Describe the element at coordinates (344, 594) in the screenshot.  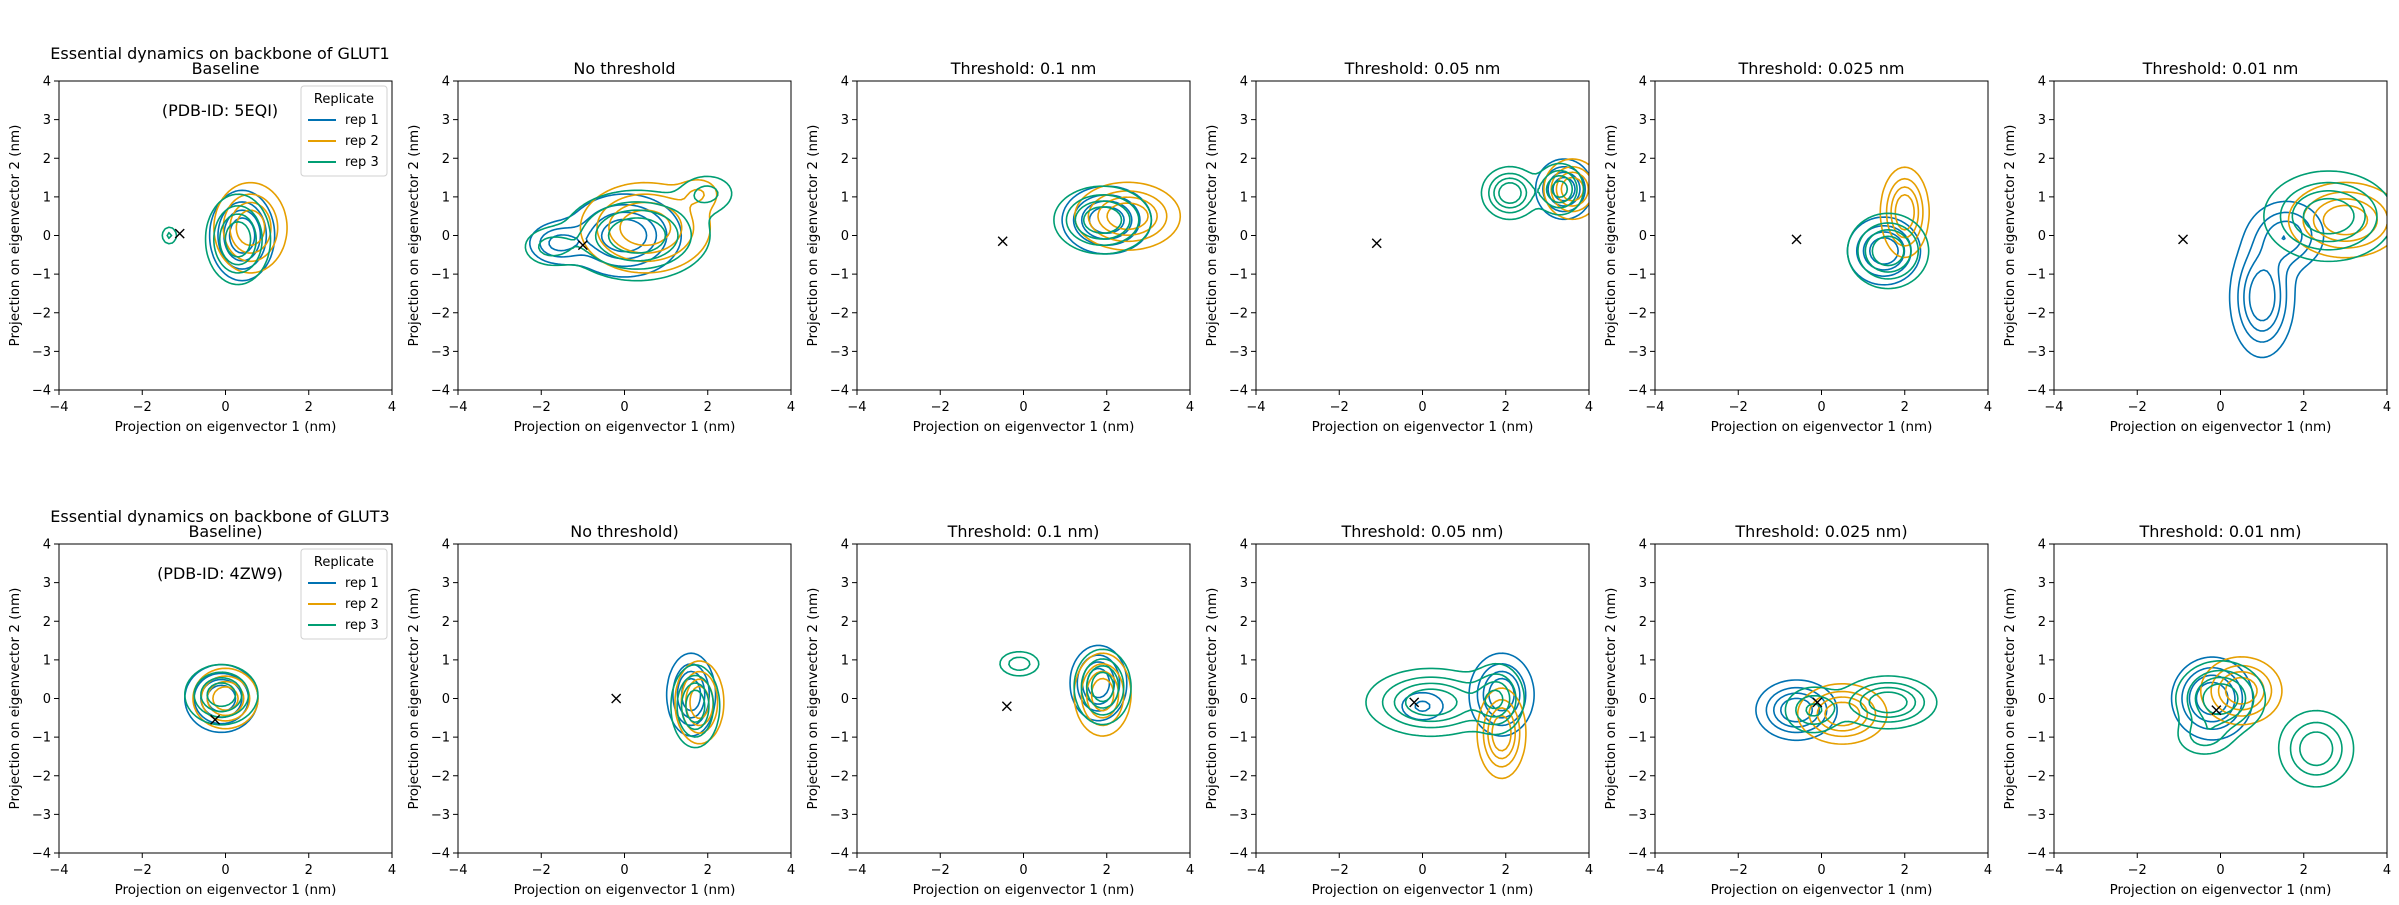
I see `legend-frame` at that location.